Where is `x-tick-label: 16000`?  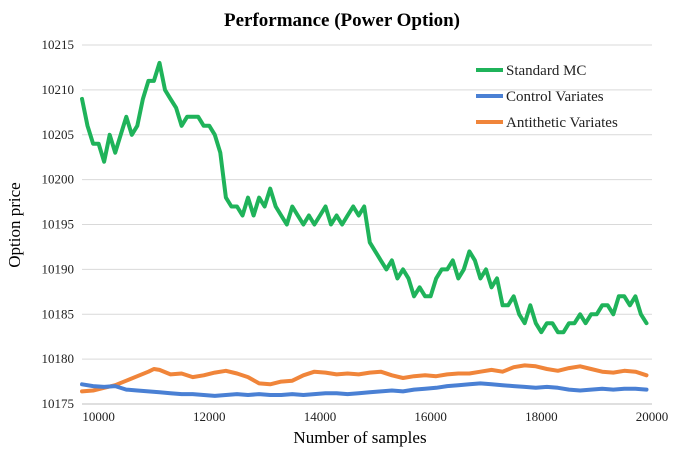 x-tick-label: 16000 is located at coordinates (430, 416).